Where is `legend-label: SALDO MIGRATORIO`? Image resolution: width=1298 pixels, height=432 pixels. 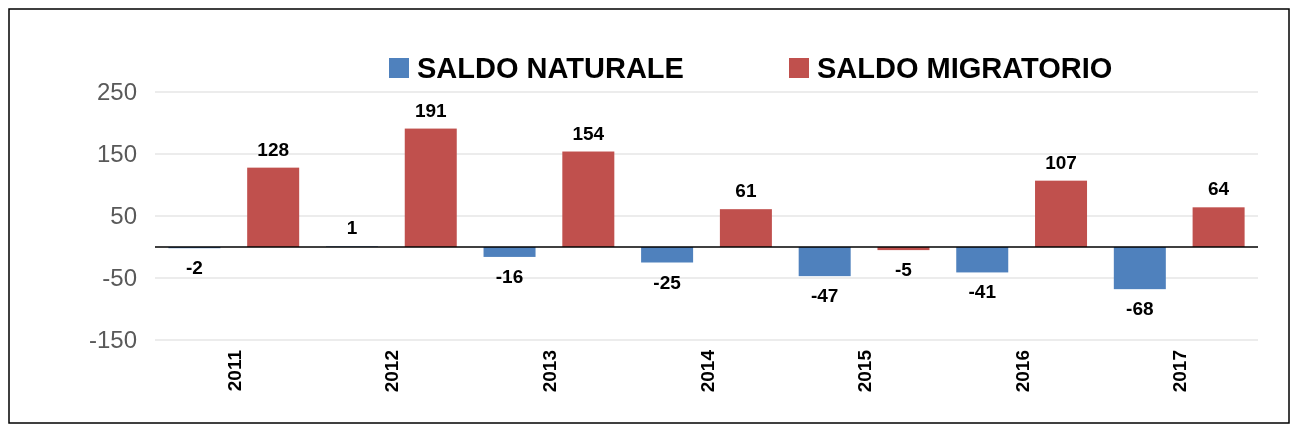
legend-label: SALDO MIGRATORIO is located at coordinates (965, 68).